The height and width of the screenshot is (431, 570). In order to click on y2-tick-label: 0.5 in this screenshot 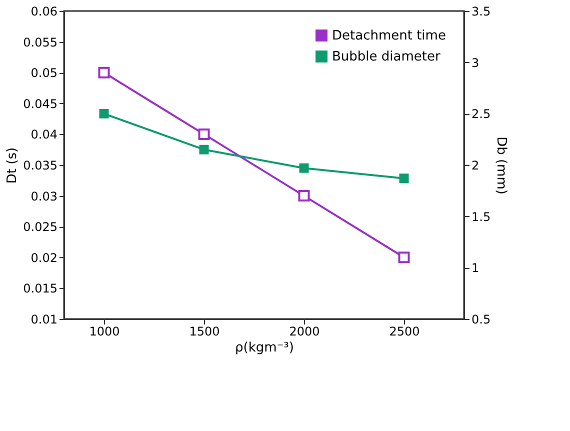, I will do `click(481, 319)`.